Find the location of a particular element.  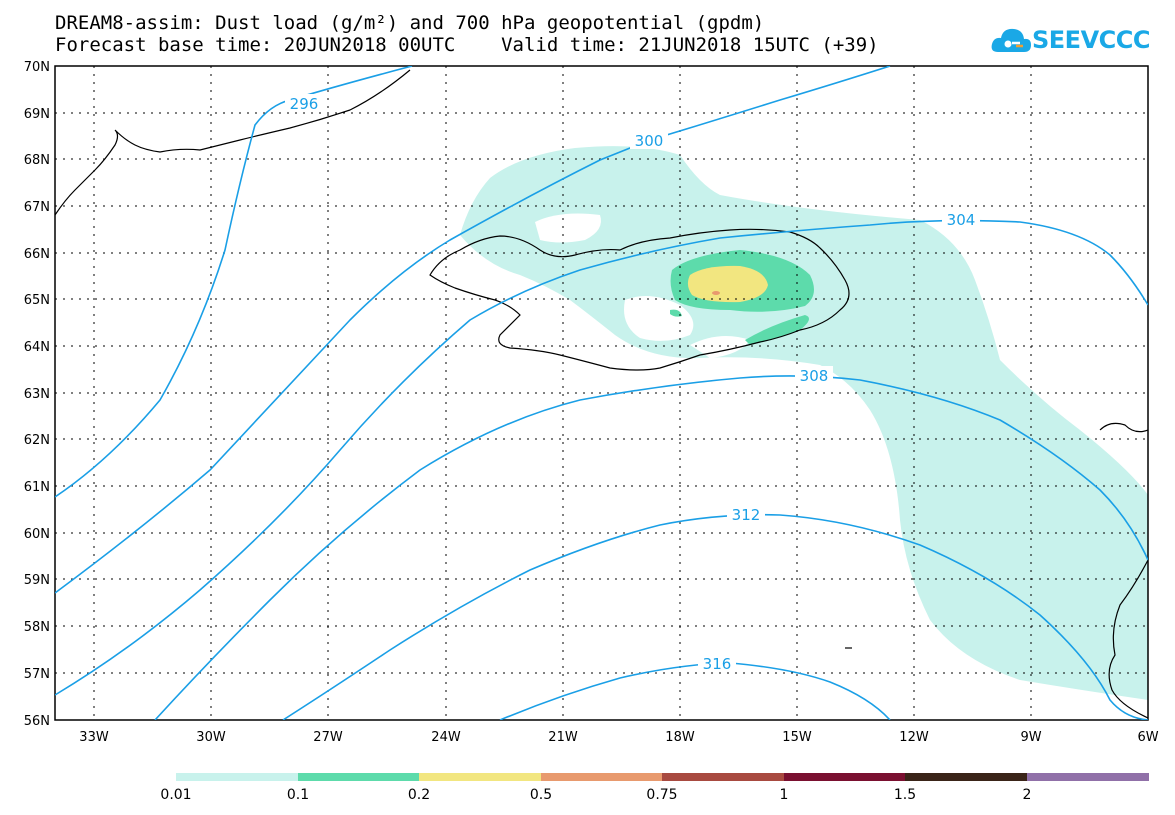

contour-label-304: 304 is located at coordinates (961, 220).